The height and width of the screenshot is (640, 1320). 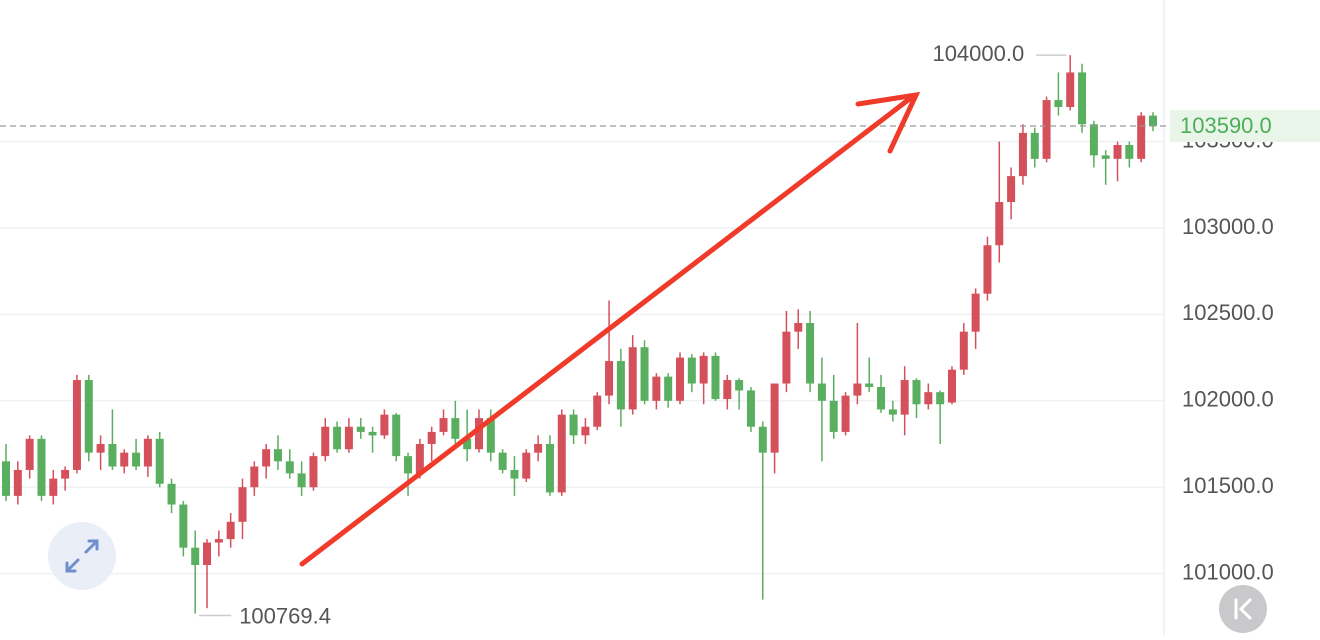 What do you see at coordinates (1228, 226) in the screenshot?
I see `y-tick-label: 103000.0` at bounding box center [1228, 226].